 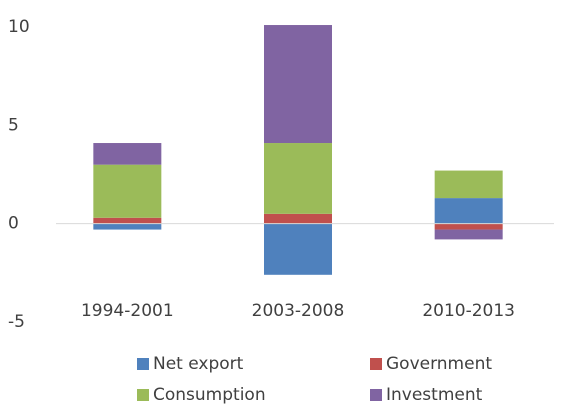 What do you see at coordinates (13, 224) in the screenshot?
I see `y-tick-label: 0` at bounding box center [13, 224].